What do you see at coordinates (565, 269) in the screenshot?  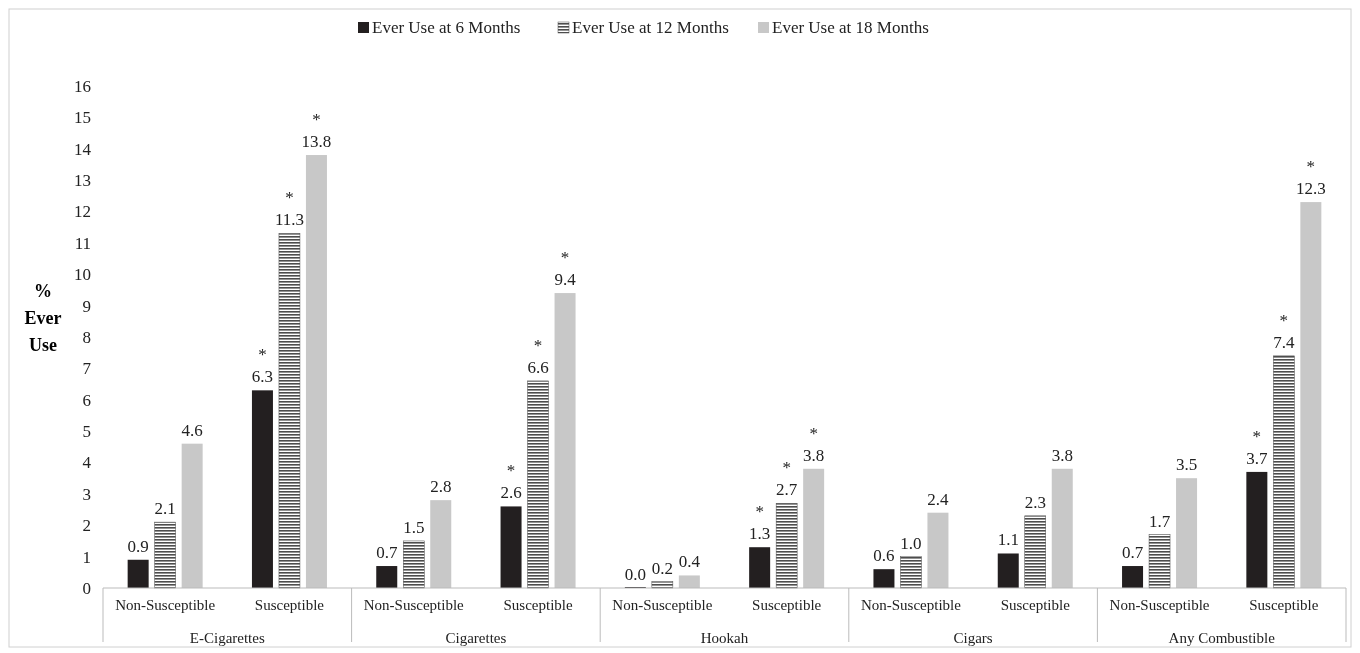 I see `data-label: * 9.4` at bounding box center [565, 269].